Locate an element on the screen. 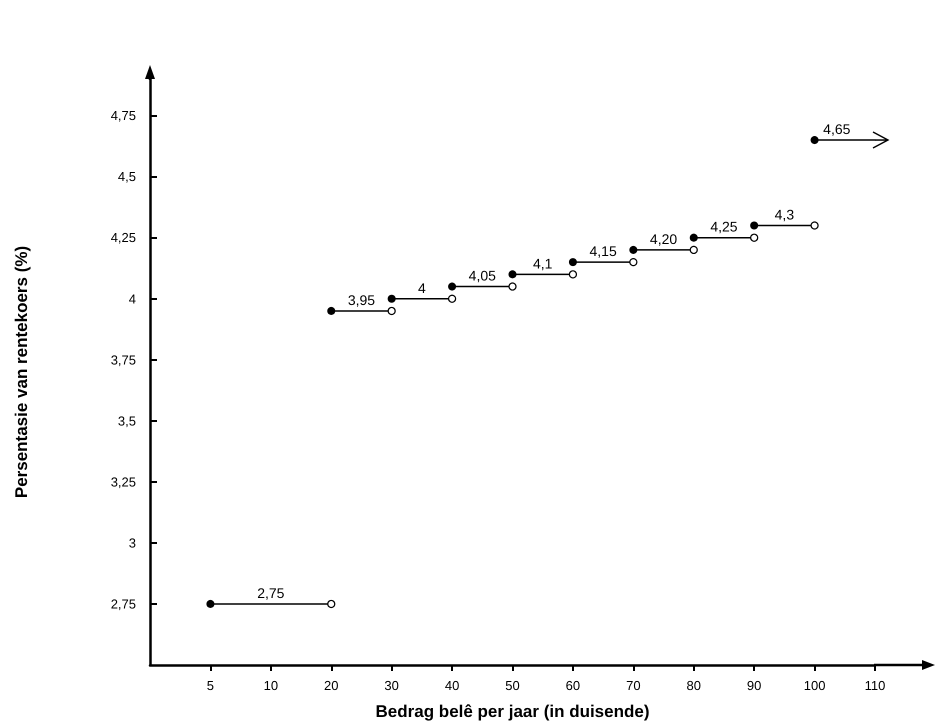 Image resolution: width=941 pixels, height=725 pixels. y-tick-label: 4,75 is located at coordinates (123, 116).